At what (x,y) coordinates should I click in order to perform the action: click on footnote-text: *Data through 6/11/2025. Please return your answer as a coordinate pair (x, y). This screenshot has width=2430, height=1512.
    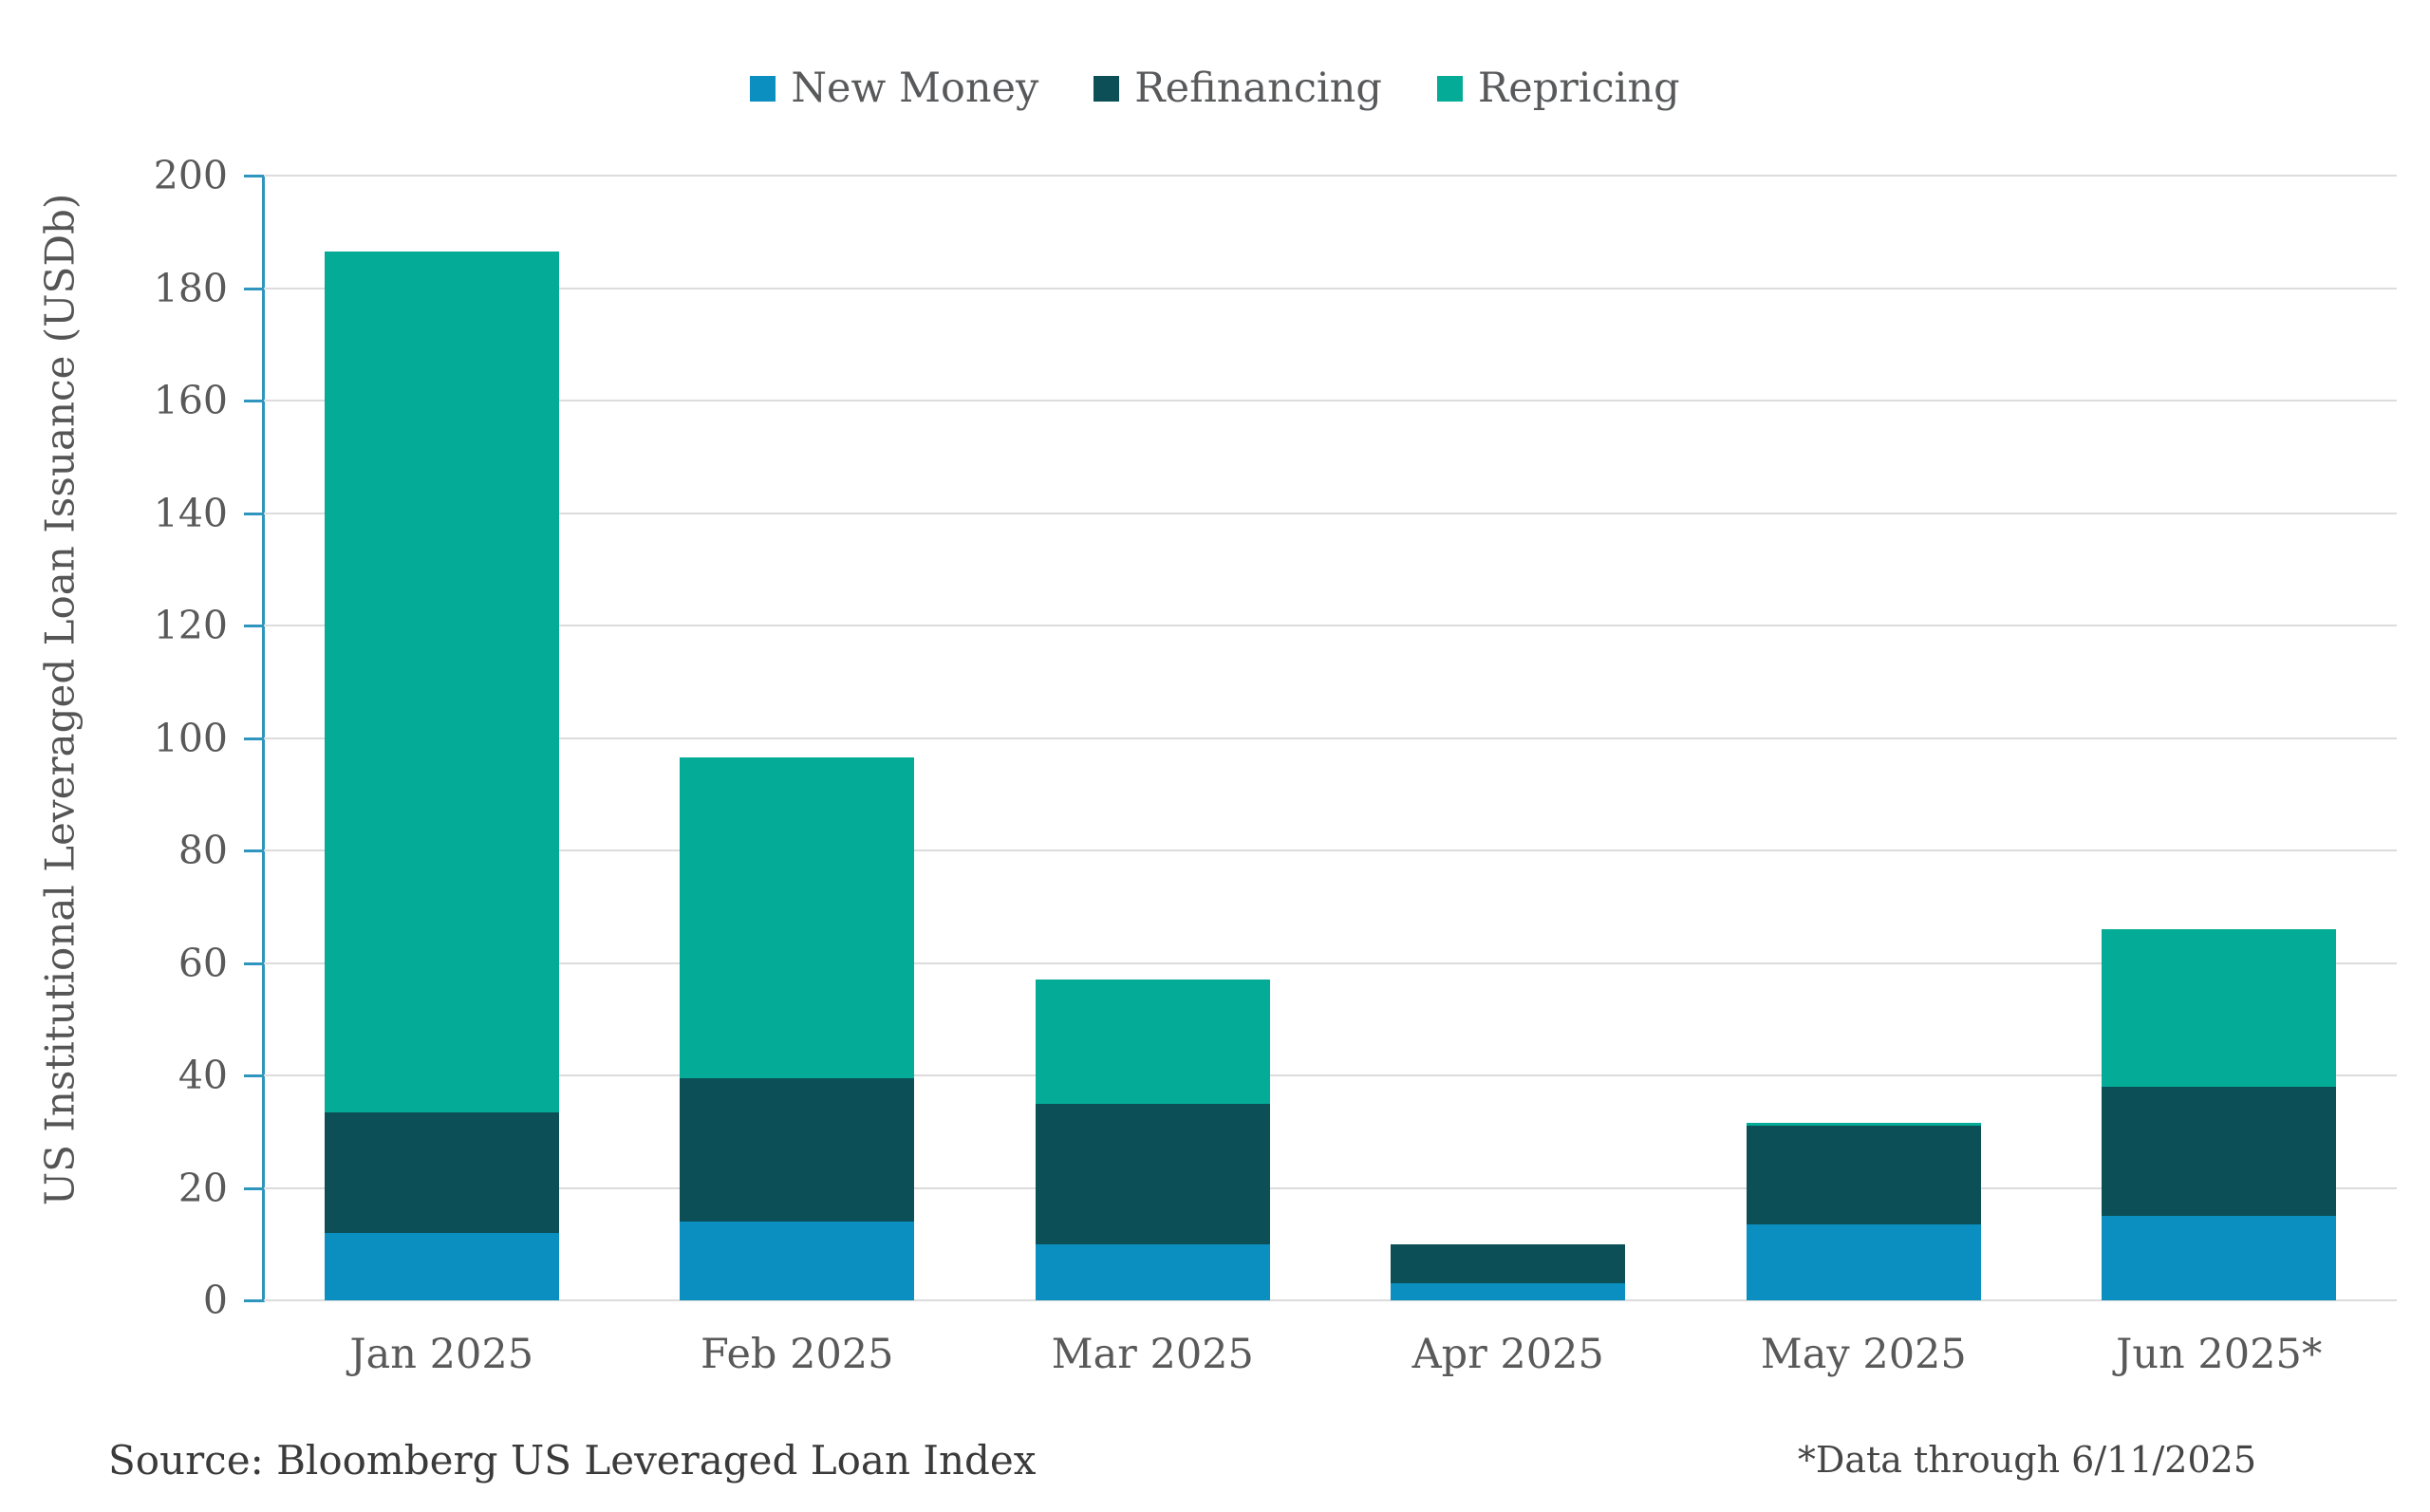
    Looking at the image, I should click on (2026, 1460).